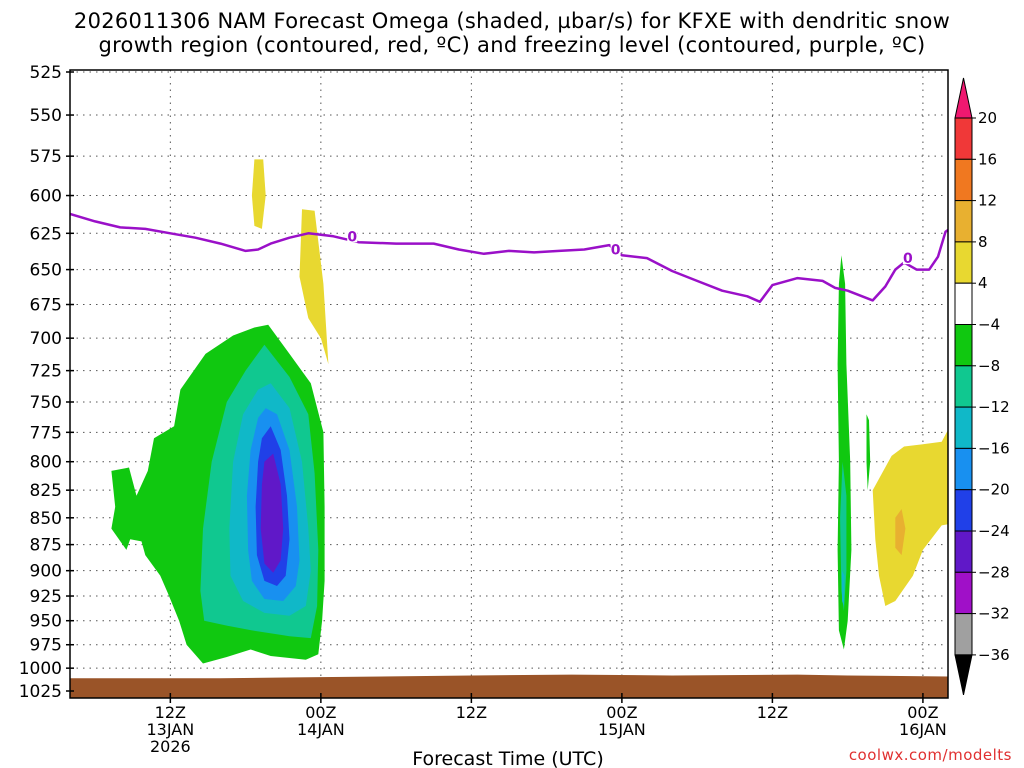  Describe the element at coordinates (982, 386) in the screenshot. I see `colorbar: 20 16 12 8 4 −4 −8 −12 −16 −20 −24 −28 −32 −36` at that location.